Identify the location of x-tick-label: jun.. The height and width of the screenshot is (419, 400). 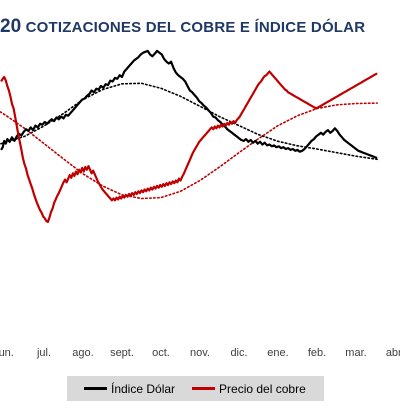
(7, 353).